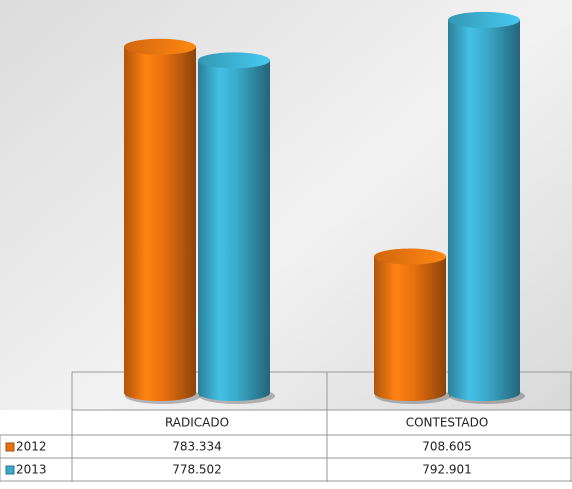 Image resolution: width=572 pixels, height=489 pixels. What do you see at coordinates (447, 447) in the screenshot?
I see `table-value: 708.605` at bounding box center [447, 447].